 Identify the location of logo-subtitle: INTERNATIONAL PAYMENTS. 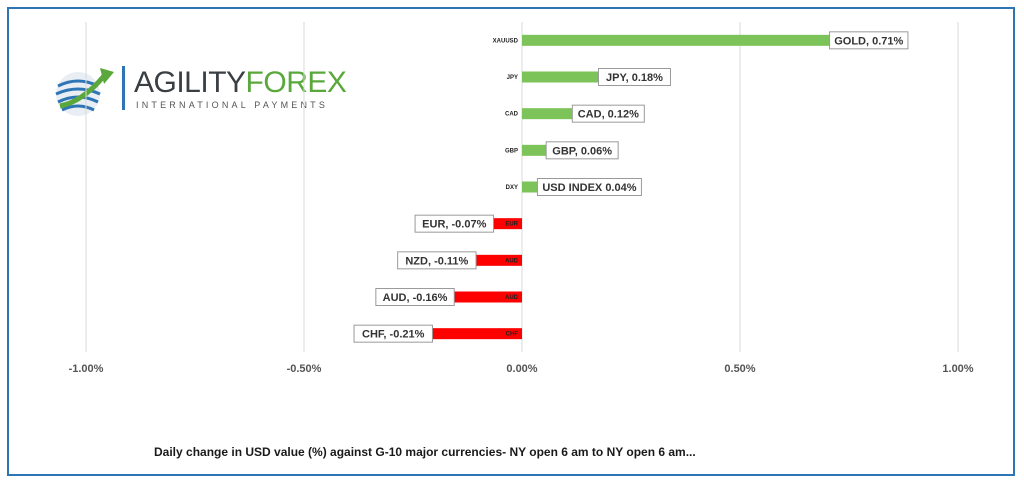
(232, 105).